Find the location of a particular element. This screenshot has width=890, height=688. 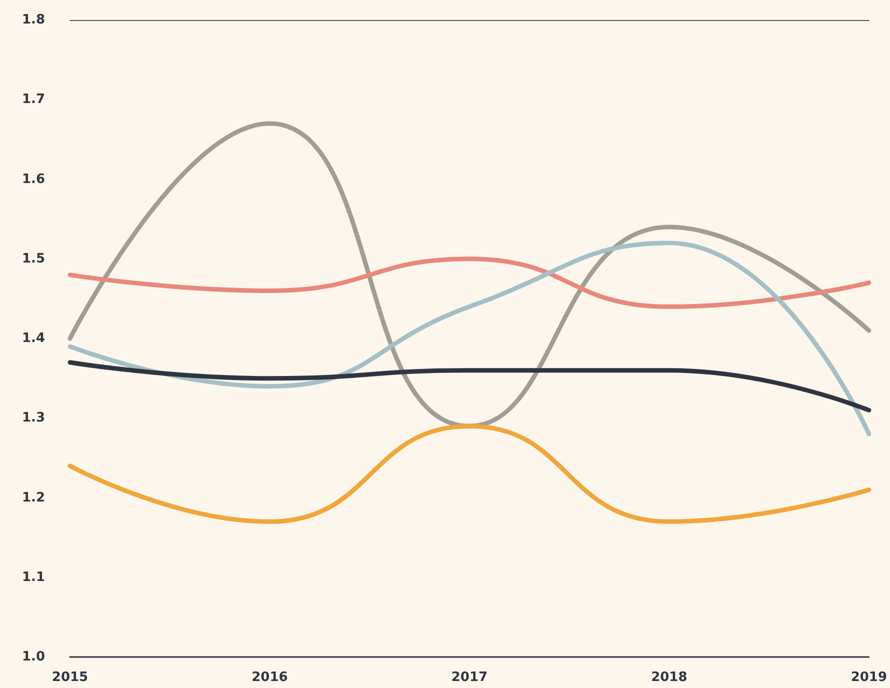

x-tick-label: 2018 is located at coordinates (669, 677).